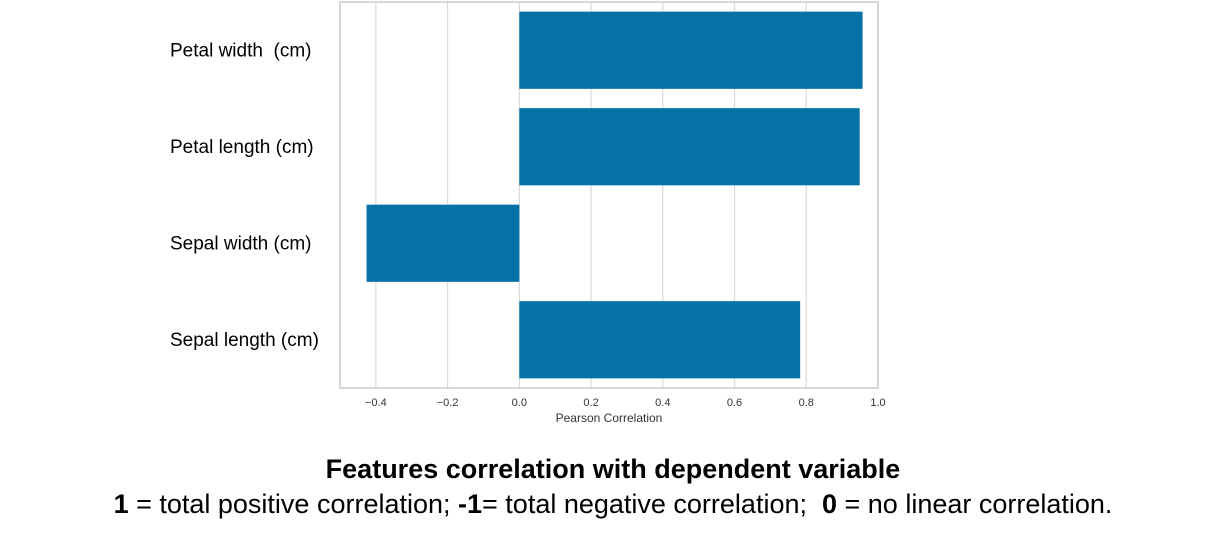 The height and width of the screenshot is (544, 1226). I want to click on y-tick-label: Sepal length (cm), so click(244, 340).